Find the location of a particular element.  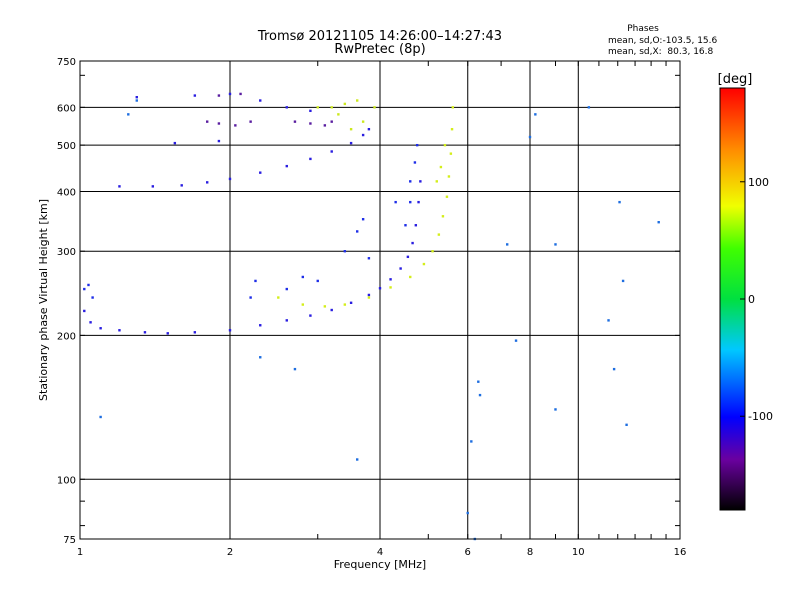

x-axis-label: Frequency [MHz] is located at coordinates (380, 564).